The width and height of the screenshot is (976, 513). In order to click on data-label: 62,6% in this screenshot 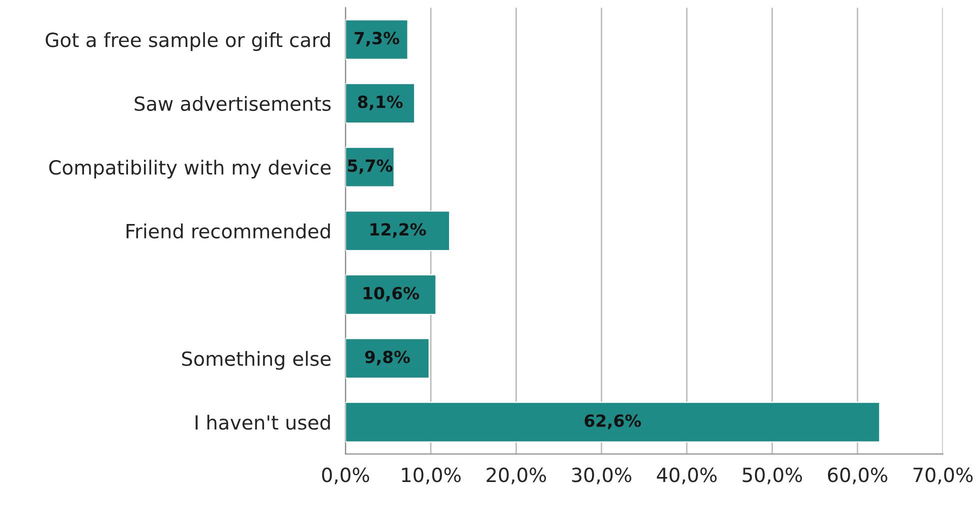, I will do `click(612, 422)`.